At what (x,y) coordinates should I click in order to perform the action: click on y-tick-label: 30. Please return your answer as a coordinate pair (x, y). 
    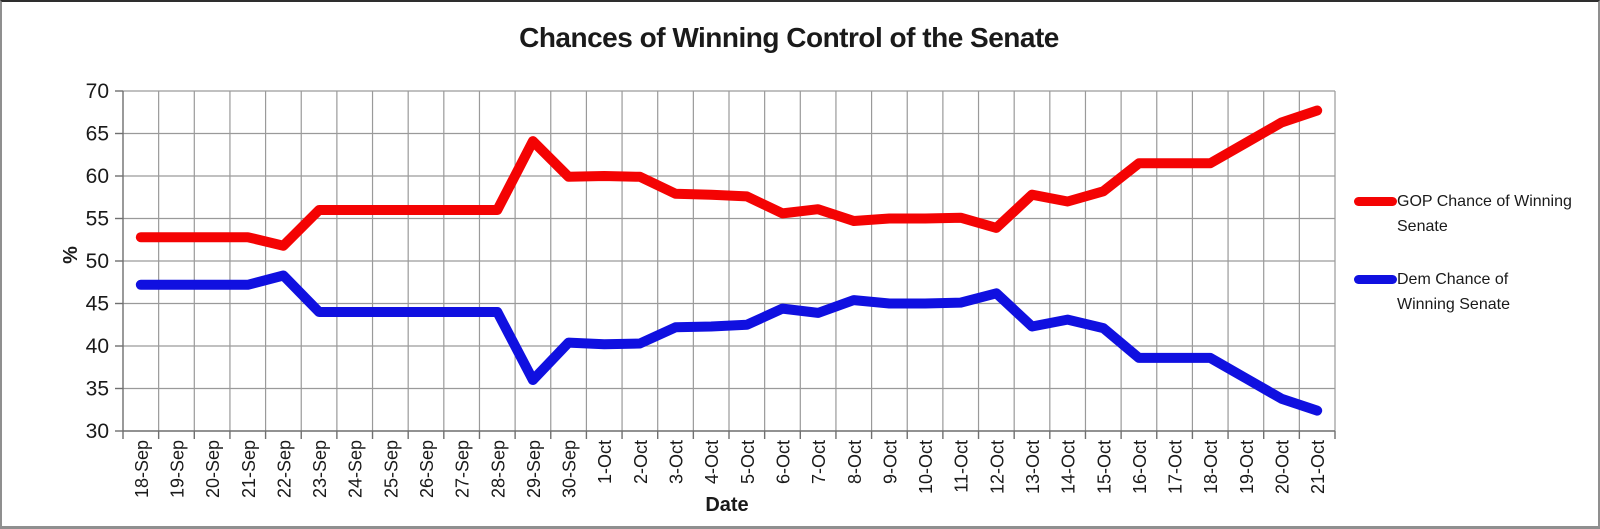
    Looking at the image, I should click on (97, 431).